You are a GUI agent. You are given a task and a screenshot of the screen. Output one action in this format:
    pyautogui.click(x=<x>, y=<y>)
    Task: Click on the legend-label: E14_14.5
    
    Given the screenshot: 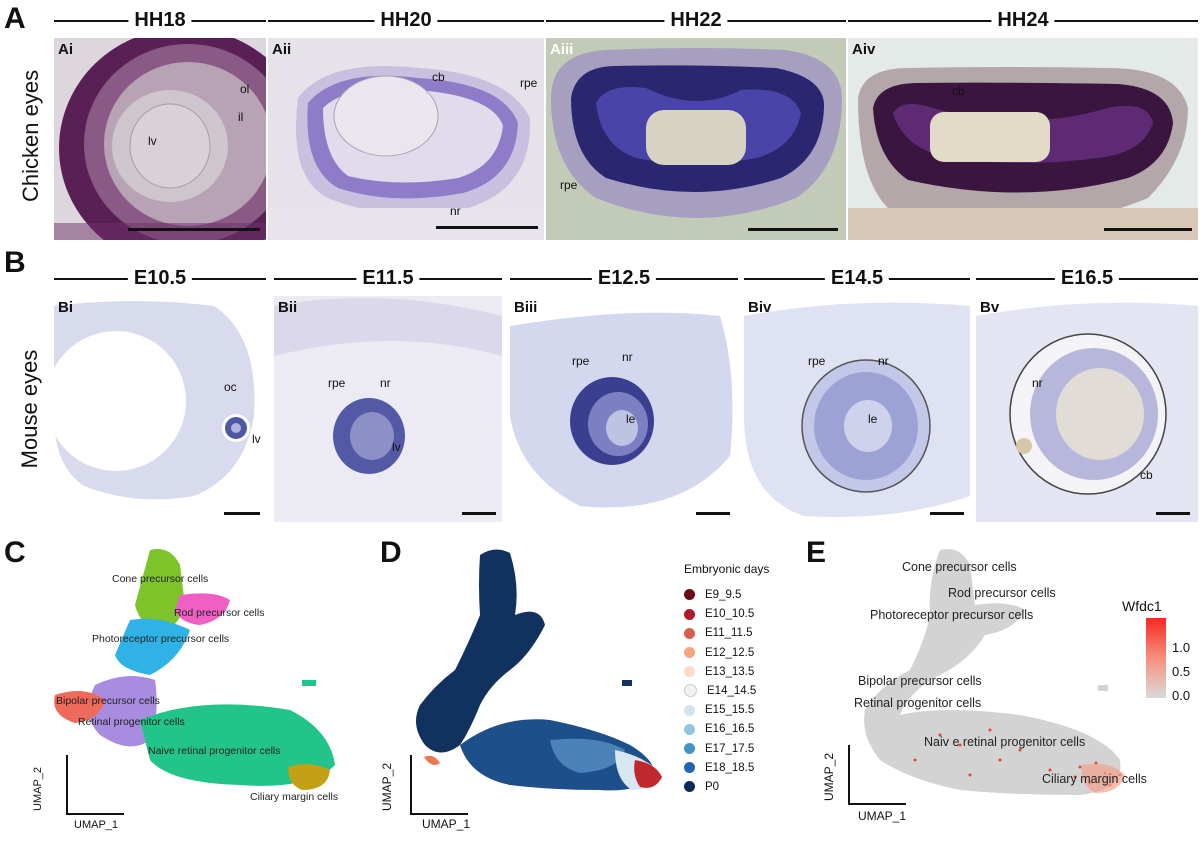 What is the action you would take?
    pyautogui.click(x=732, y=691)
    